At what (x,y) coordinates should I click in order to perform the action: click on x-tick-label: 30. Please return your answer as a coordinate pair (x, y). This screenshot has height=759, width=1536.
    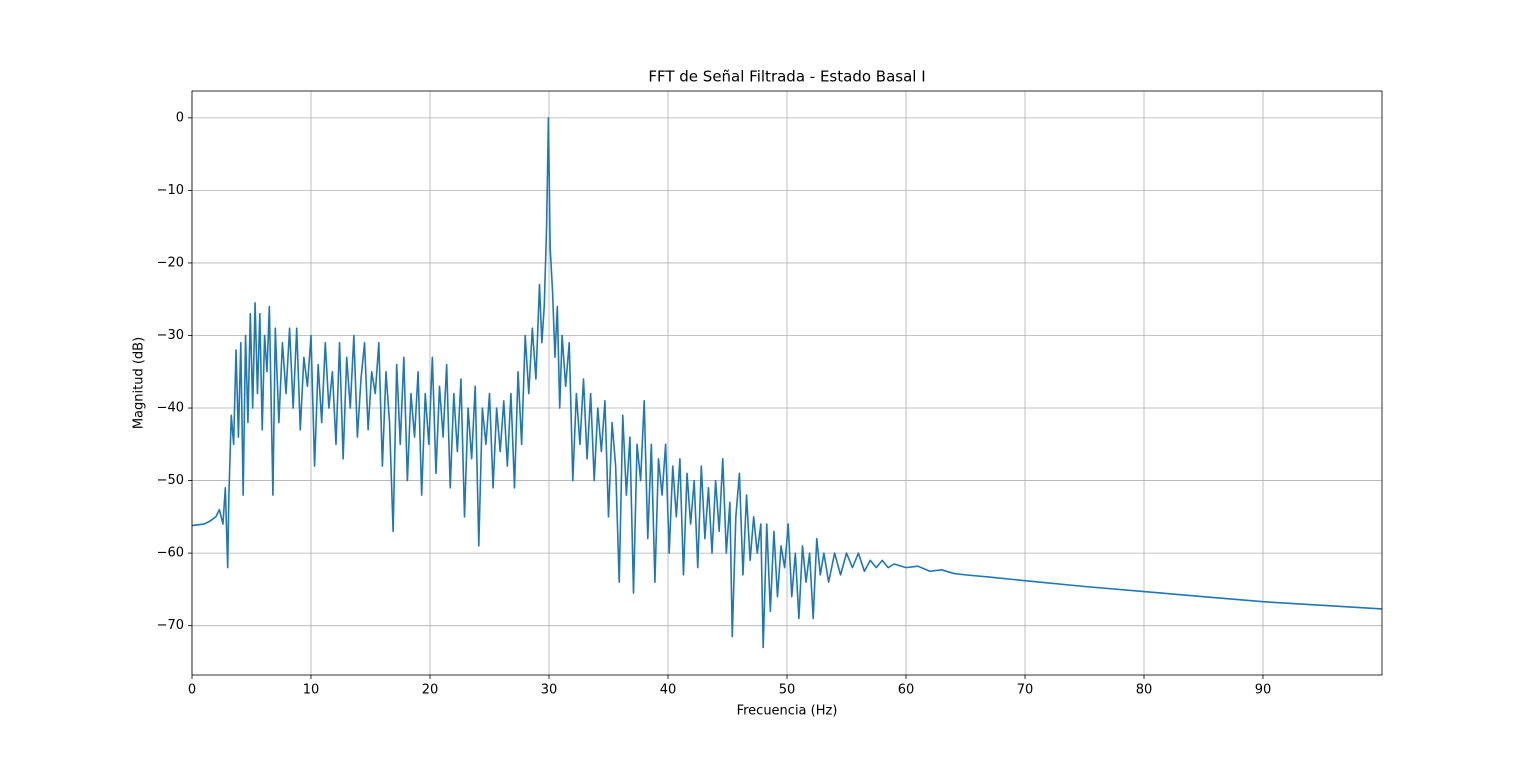
    Looking at the image, I should click on (549, 690).